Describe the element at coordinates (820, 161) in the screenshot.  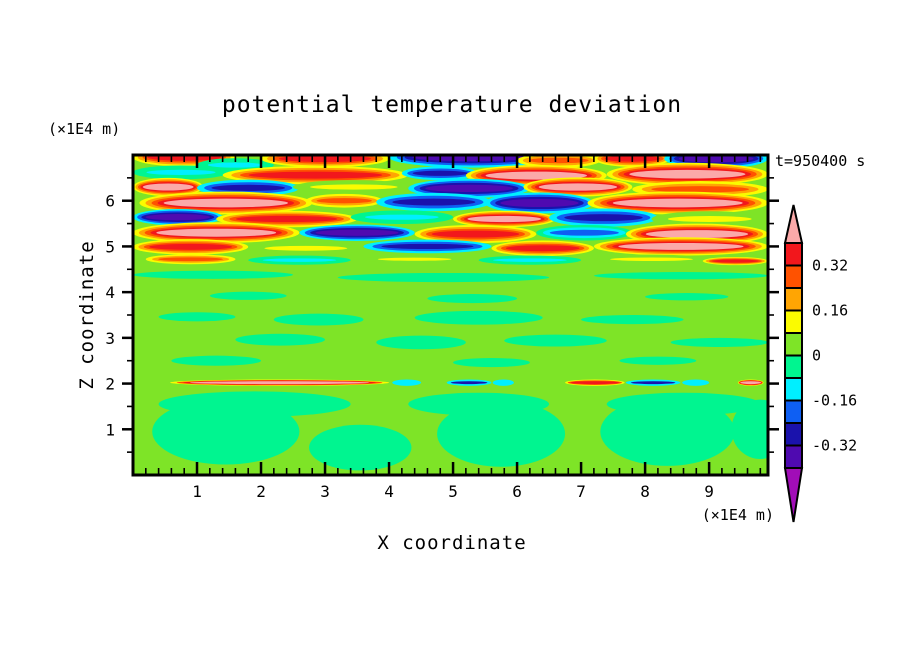
I see `timestamp-label: t=950400 s` at that location.